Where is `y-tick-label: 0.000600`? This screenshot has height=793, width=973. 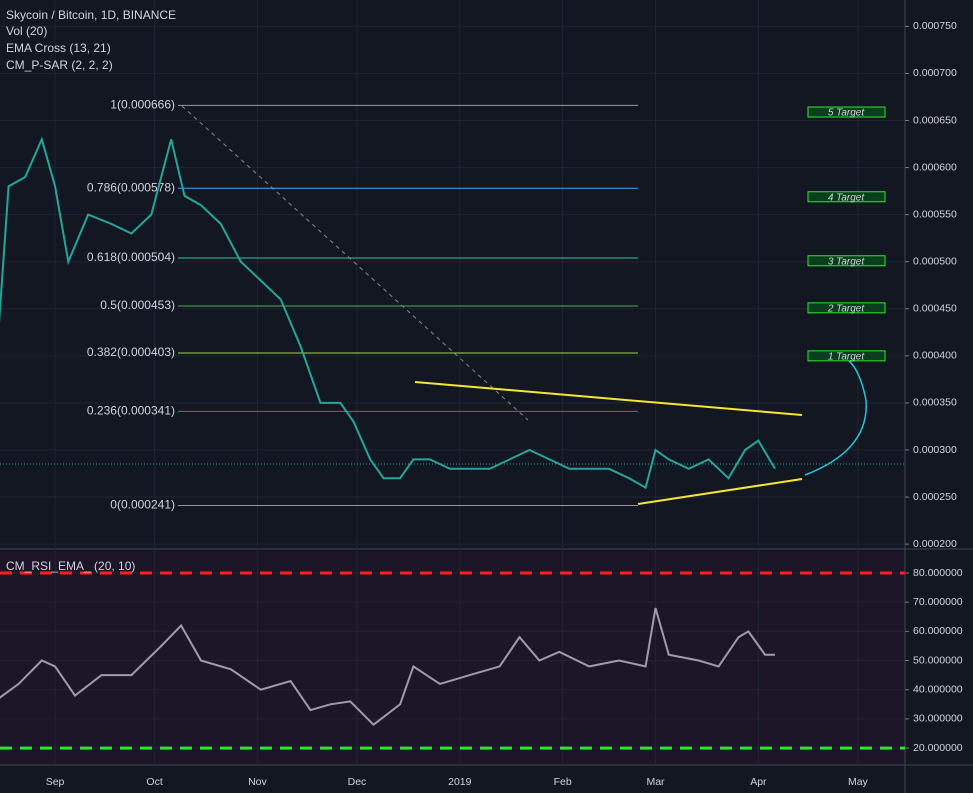 y-tick-label: 0.000600 is located at coordinates (935, 167).